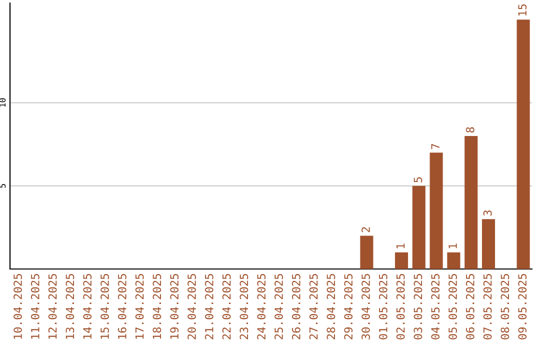 The image size is (540, 340). Describe the element at coordinates (383, 307) in the screenshot. I see `x-tick-label: 01.05.2025` at that location.